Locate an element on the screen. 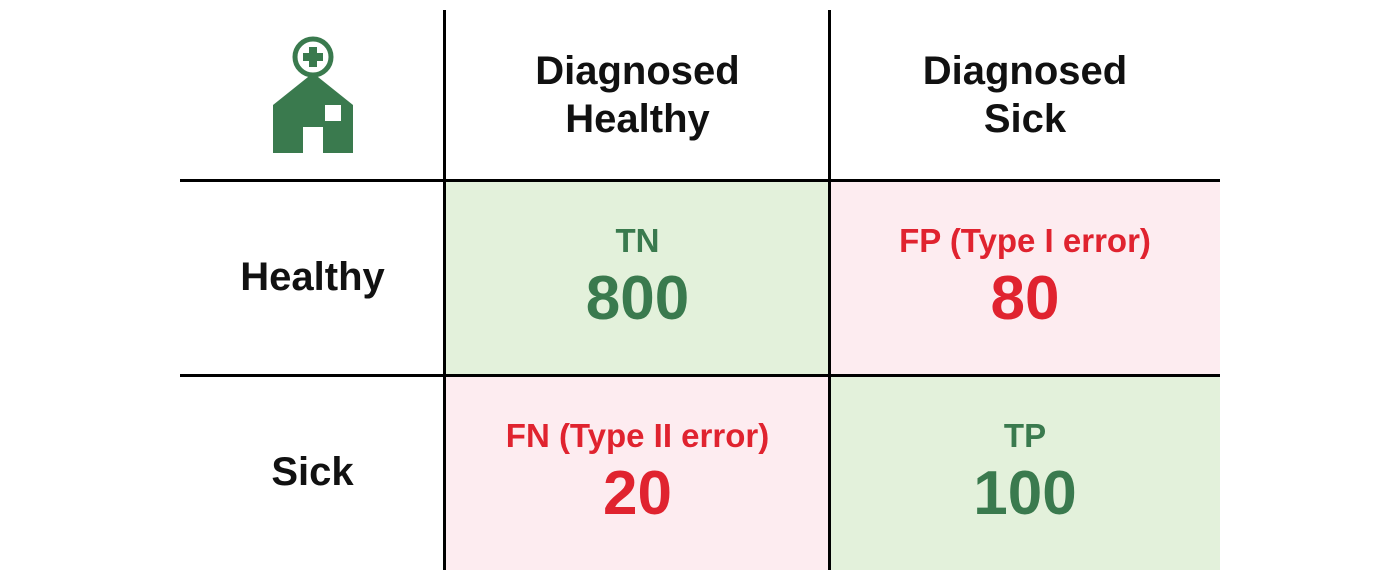 This screenshot has width=1400, height=579. column-header-diagnosed-sick: Diagnosed Sick is located at coordinates (1025, 95).